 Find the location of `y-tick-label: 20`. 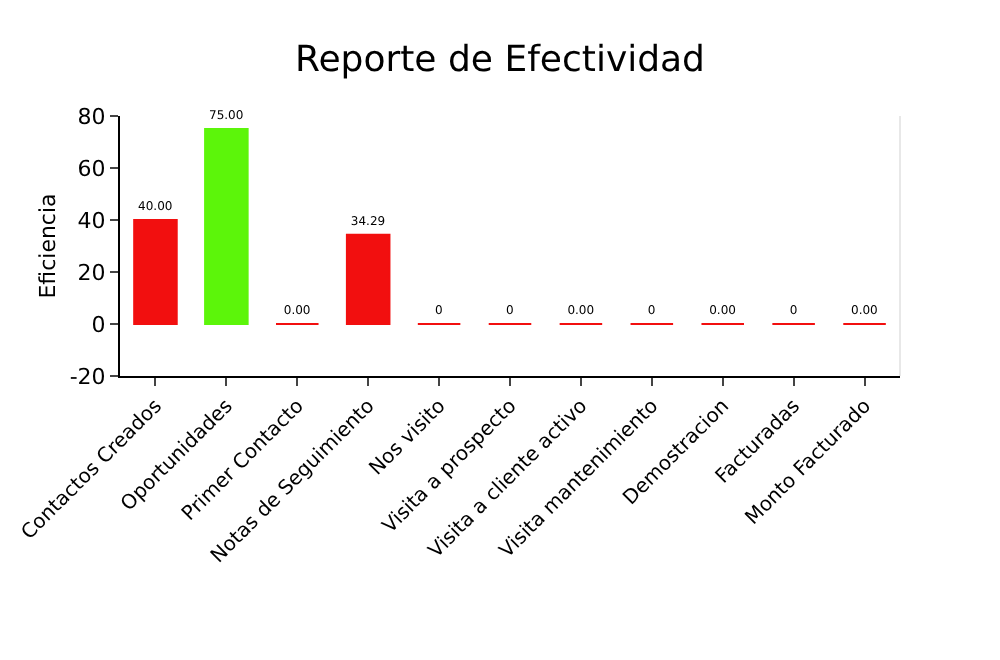

y-tick-label: 20 is located at coordinates (91, 272).